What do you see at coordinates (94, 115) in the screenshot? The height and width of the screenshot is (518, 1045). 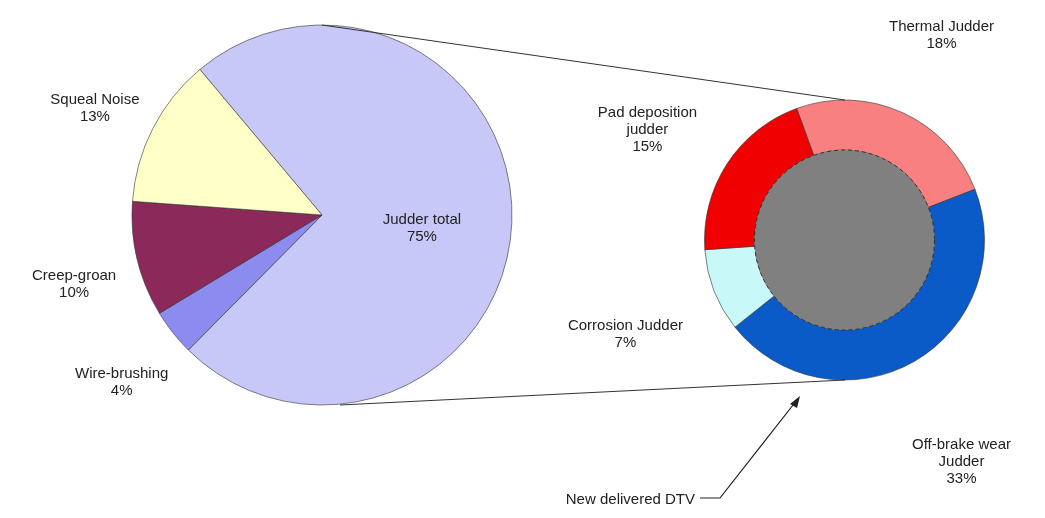 I see `data-label: 13%` at bounding box center [94, 115].